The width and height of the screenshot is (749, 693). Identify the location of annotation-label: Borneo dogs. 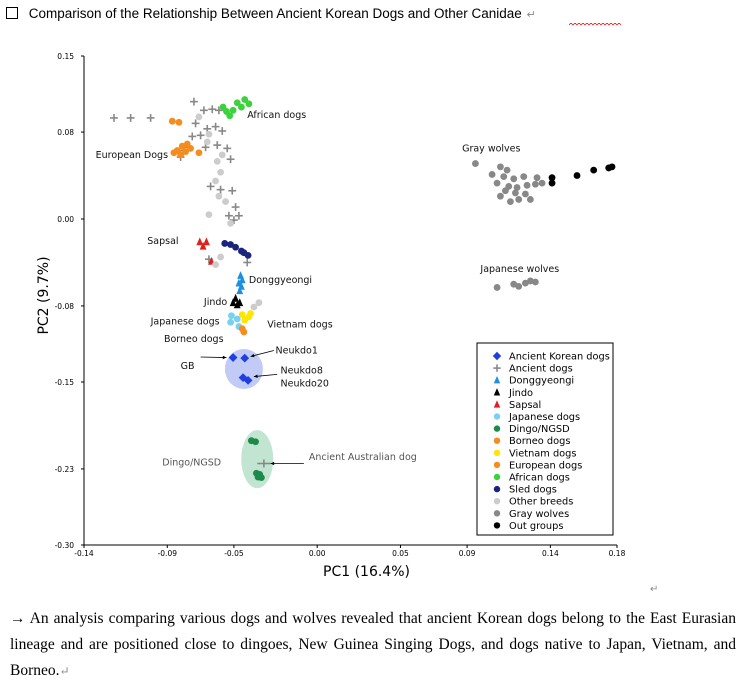
(194, 339).